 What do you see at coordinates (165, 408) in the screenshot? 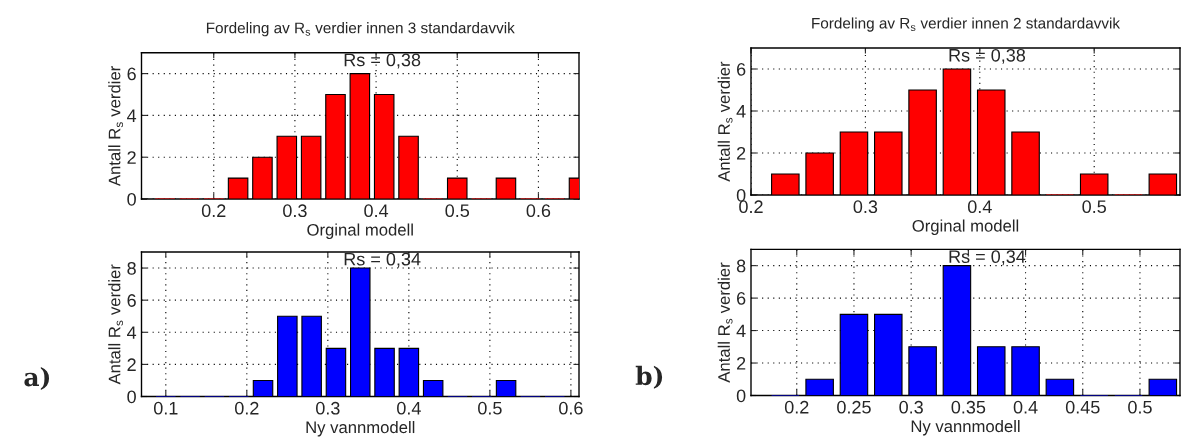
I see `x-tick-label: 0.1` at bounding box center [165, 408].